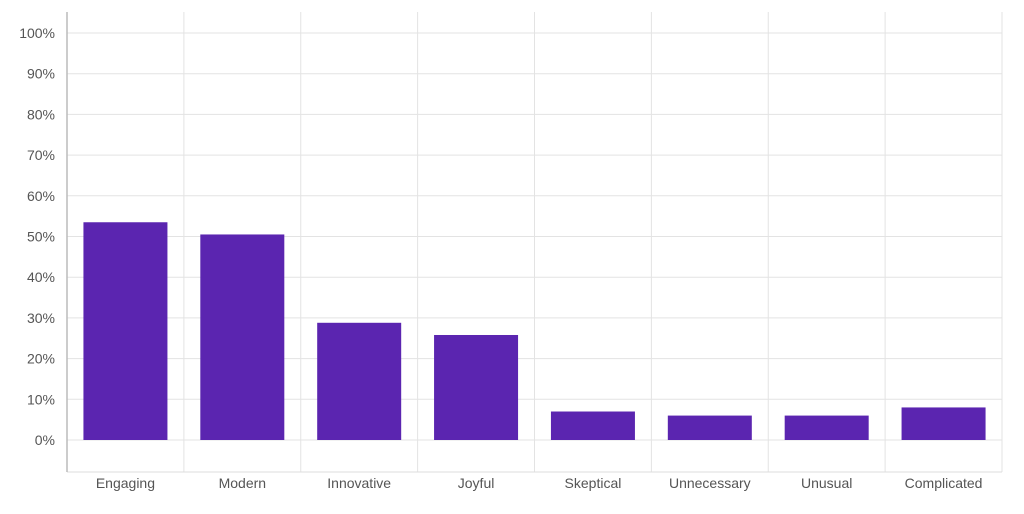 This screenshot has height=514, width=1024. What do you see at coordinates (710, 483) in the screenshot?
I see `x-tick-label: Unnecessary` at bounding box center [710, 483].